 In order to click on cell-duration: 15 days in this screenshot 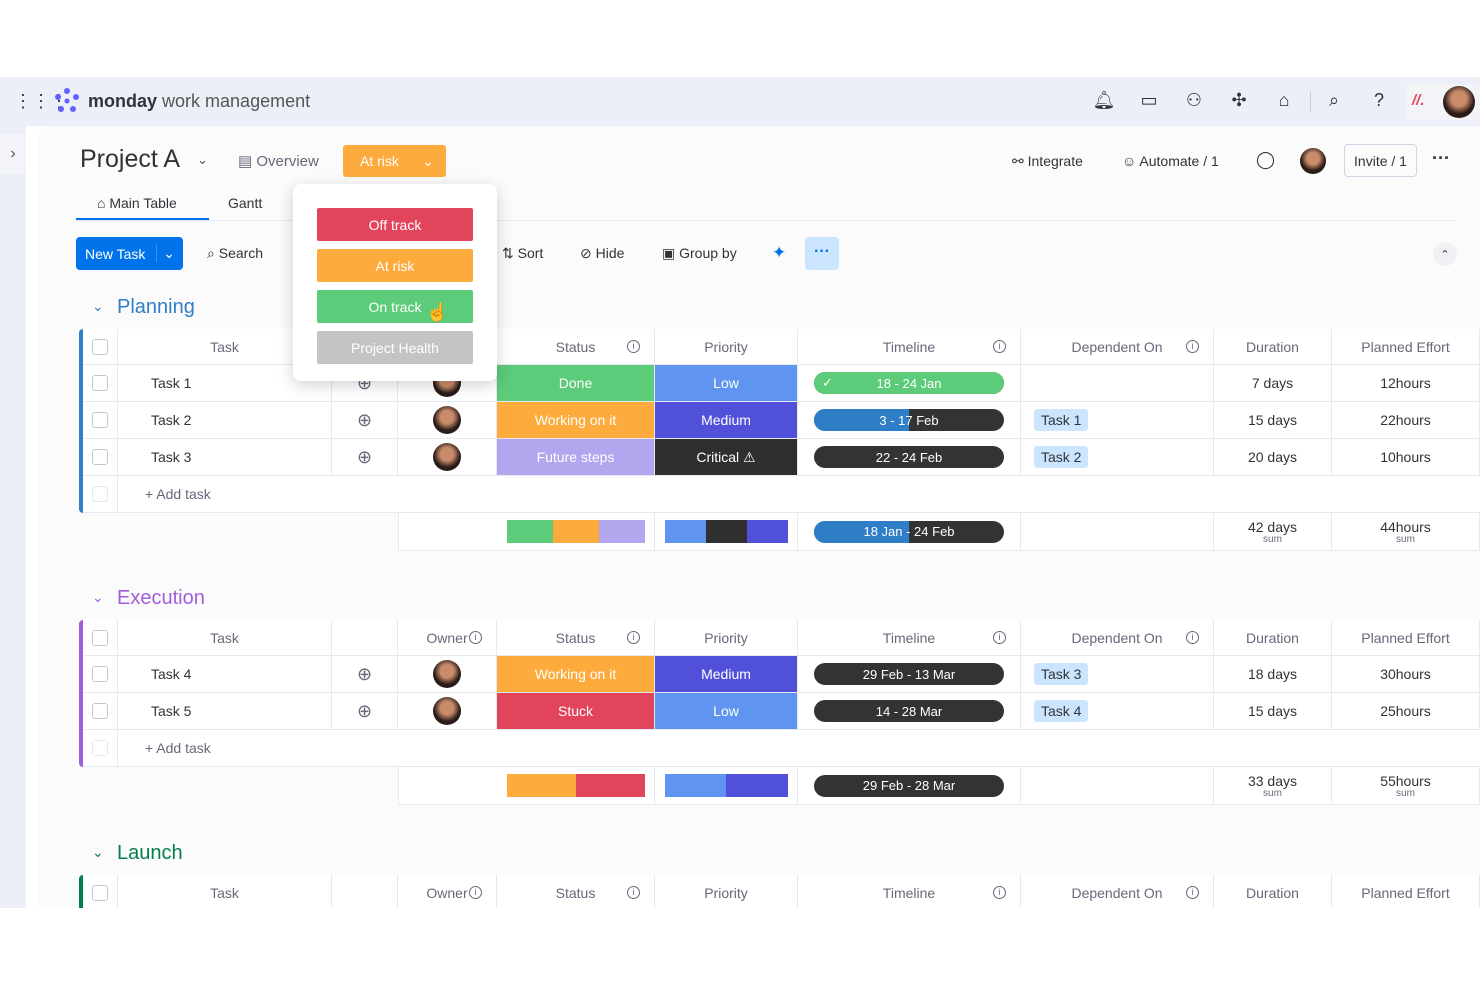, I will do `click(1273, 420)`.